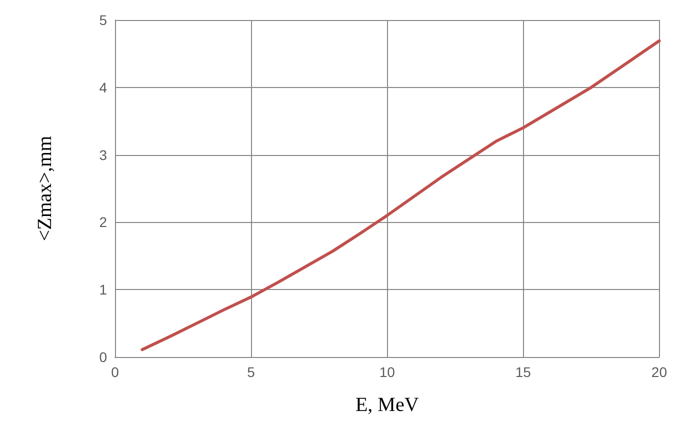  I want to click on y-tick-label: 5, so click(103, 20).